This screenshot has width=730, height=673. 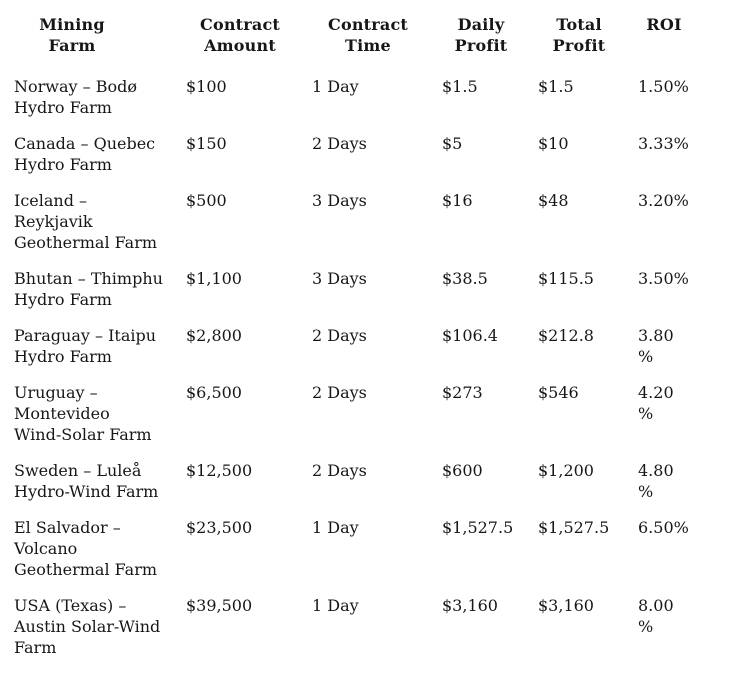 I want to click on cell-mining-farm: Iceland – Reykjavik Geothermal Farm, so click(x=86, y=221).